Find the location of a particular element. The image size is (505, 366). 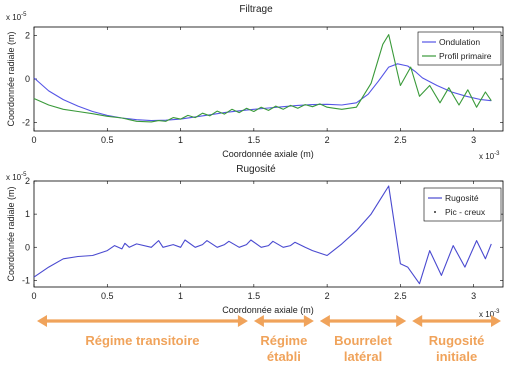

filtrage-y-tick-label: -2 is located at coordinates (26, 122).